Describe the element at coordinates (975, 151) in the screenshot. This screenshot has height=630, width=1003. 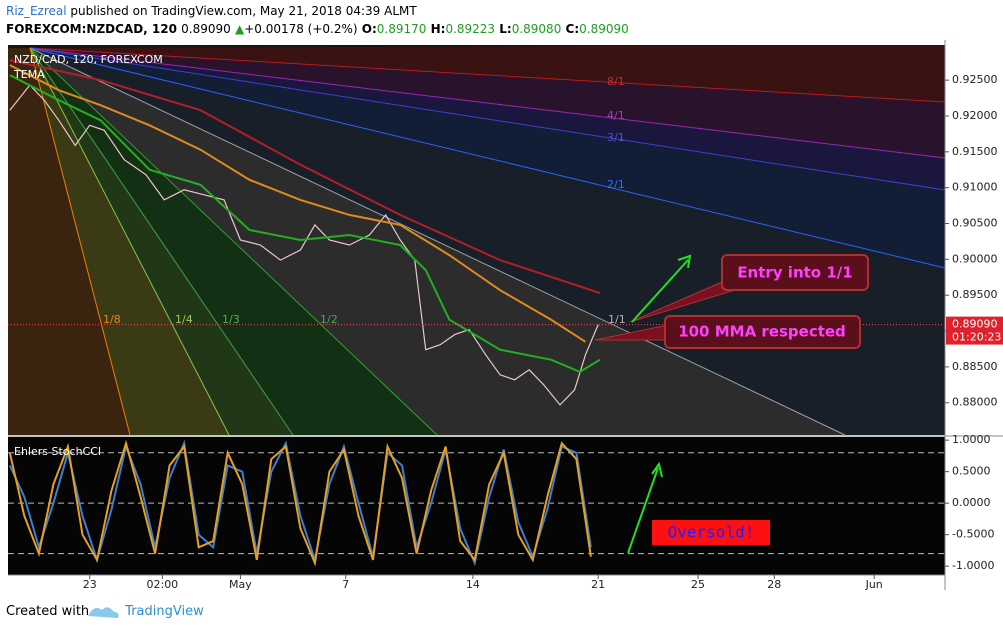
I see `y-tick-label: 0.91500` at that location.